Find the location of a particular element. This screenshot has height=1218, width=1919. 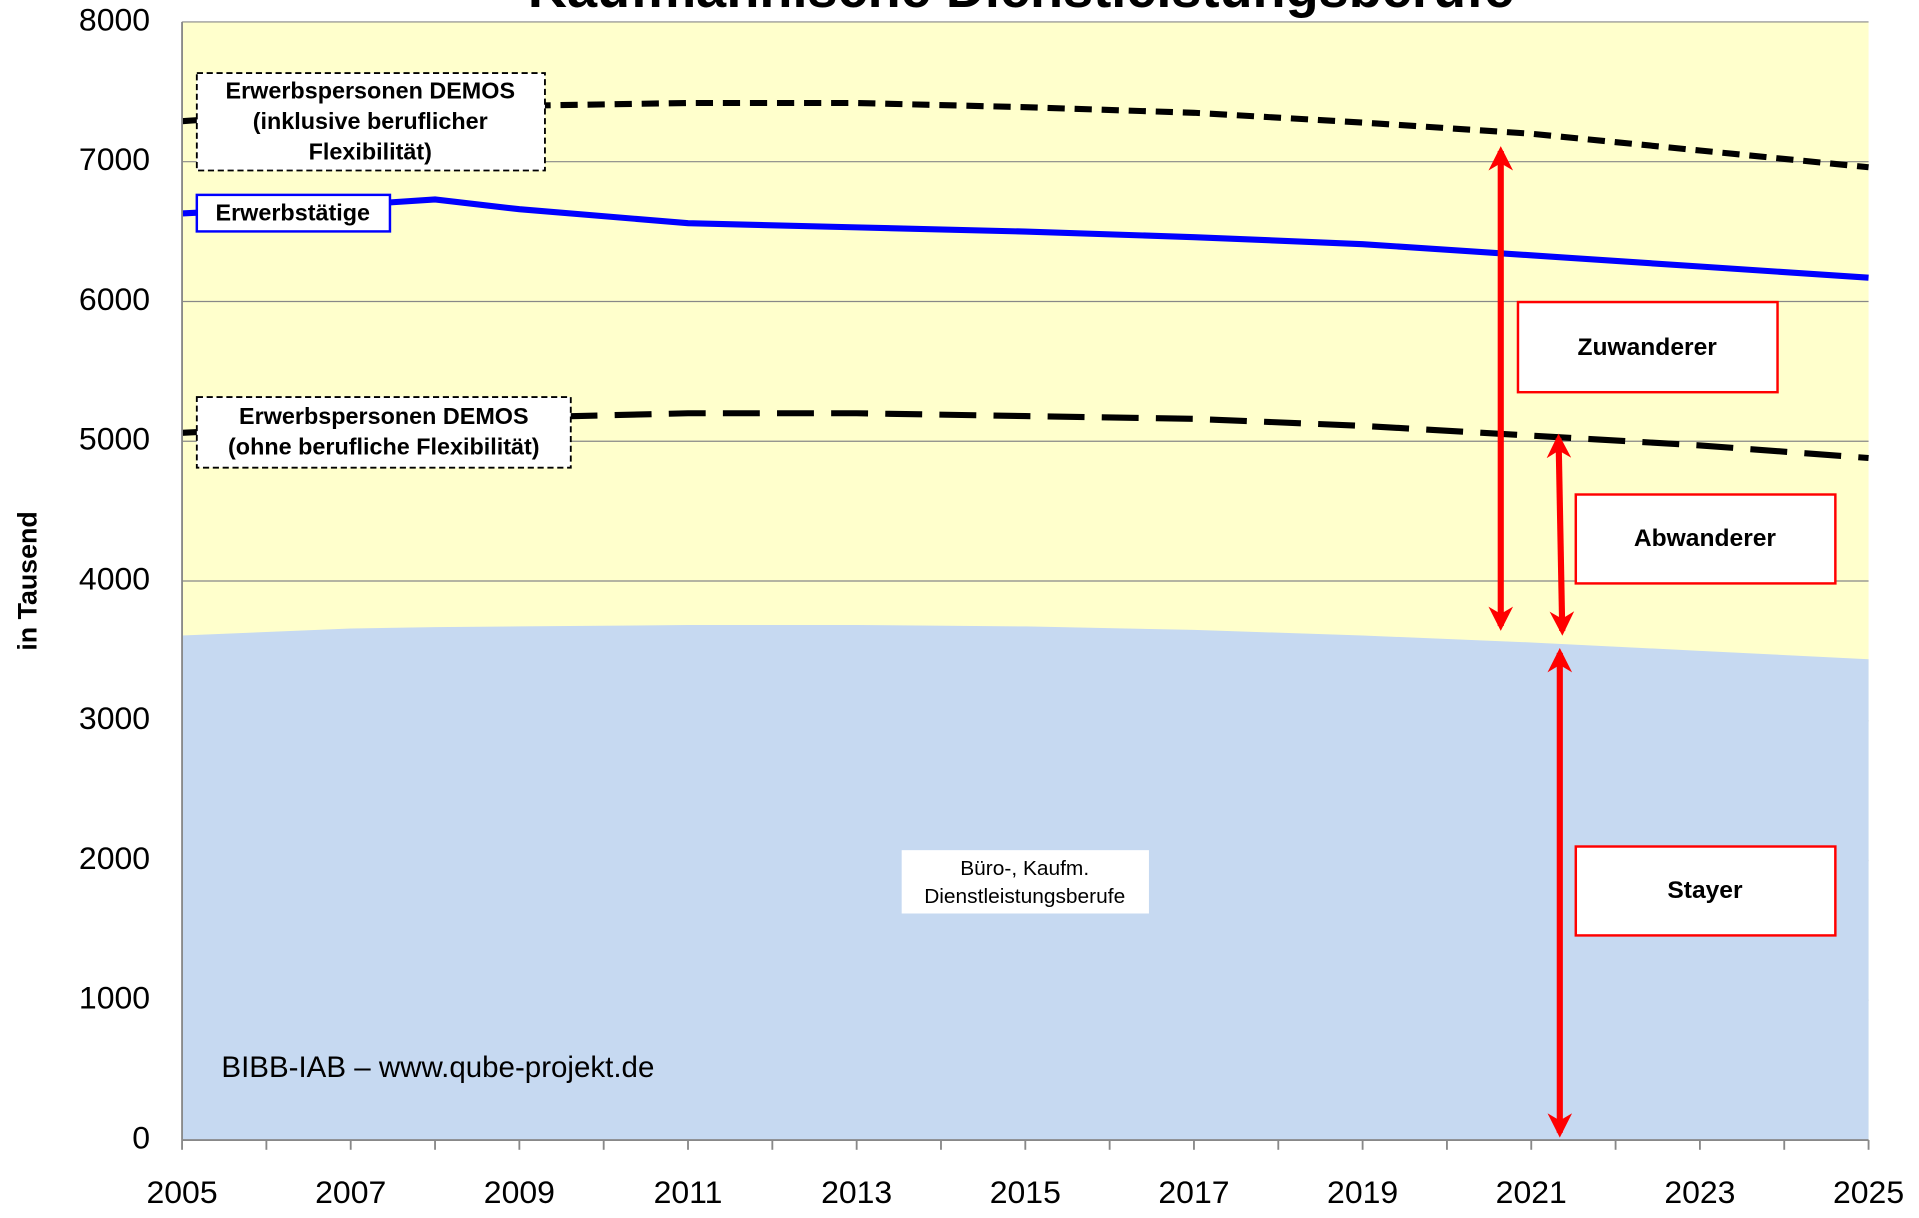

series-label: (inklusive beruflicher is located at coordinates (370, 121).